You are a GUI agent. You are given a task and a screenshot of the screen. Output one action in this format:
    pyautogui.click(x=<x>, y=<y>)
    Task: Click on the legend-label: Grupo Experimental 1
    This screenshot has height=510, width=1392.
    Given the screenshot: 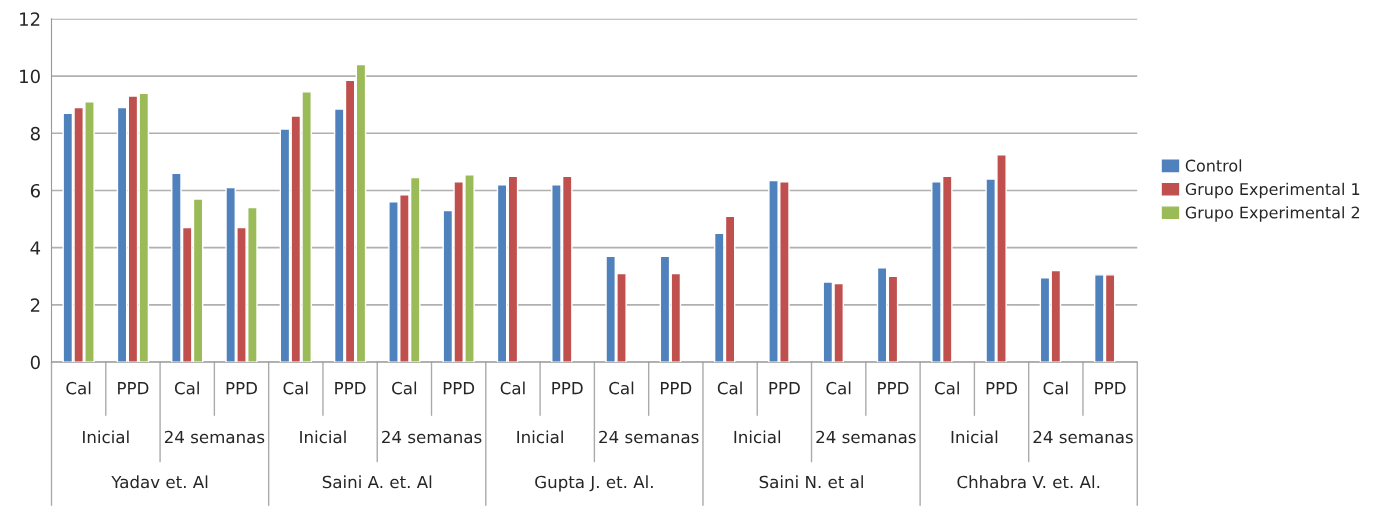 What is the action you would take?
    pyautogui.click(x=1272, y=190)
    